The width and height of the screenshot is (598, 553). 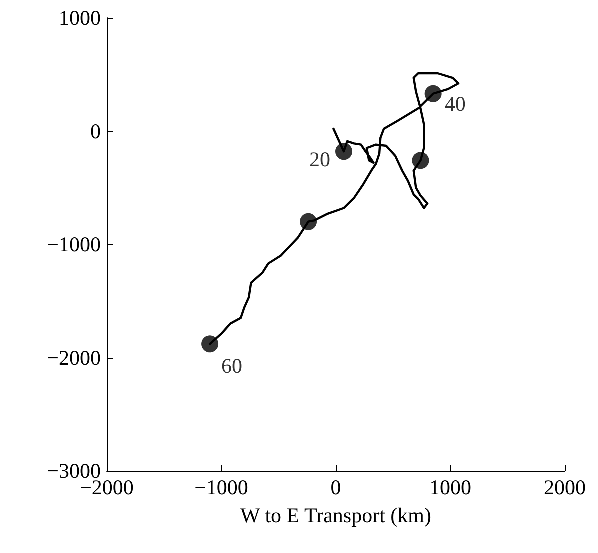 What do you see at coordinates (221, 488) in the screenshot?
I see `x-tick-label: −1000` at bounding box center [221, 488].